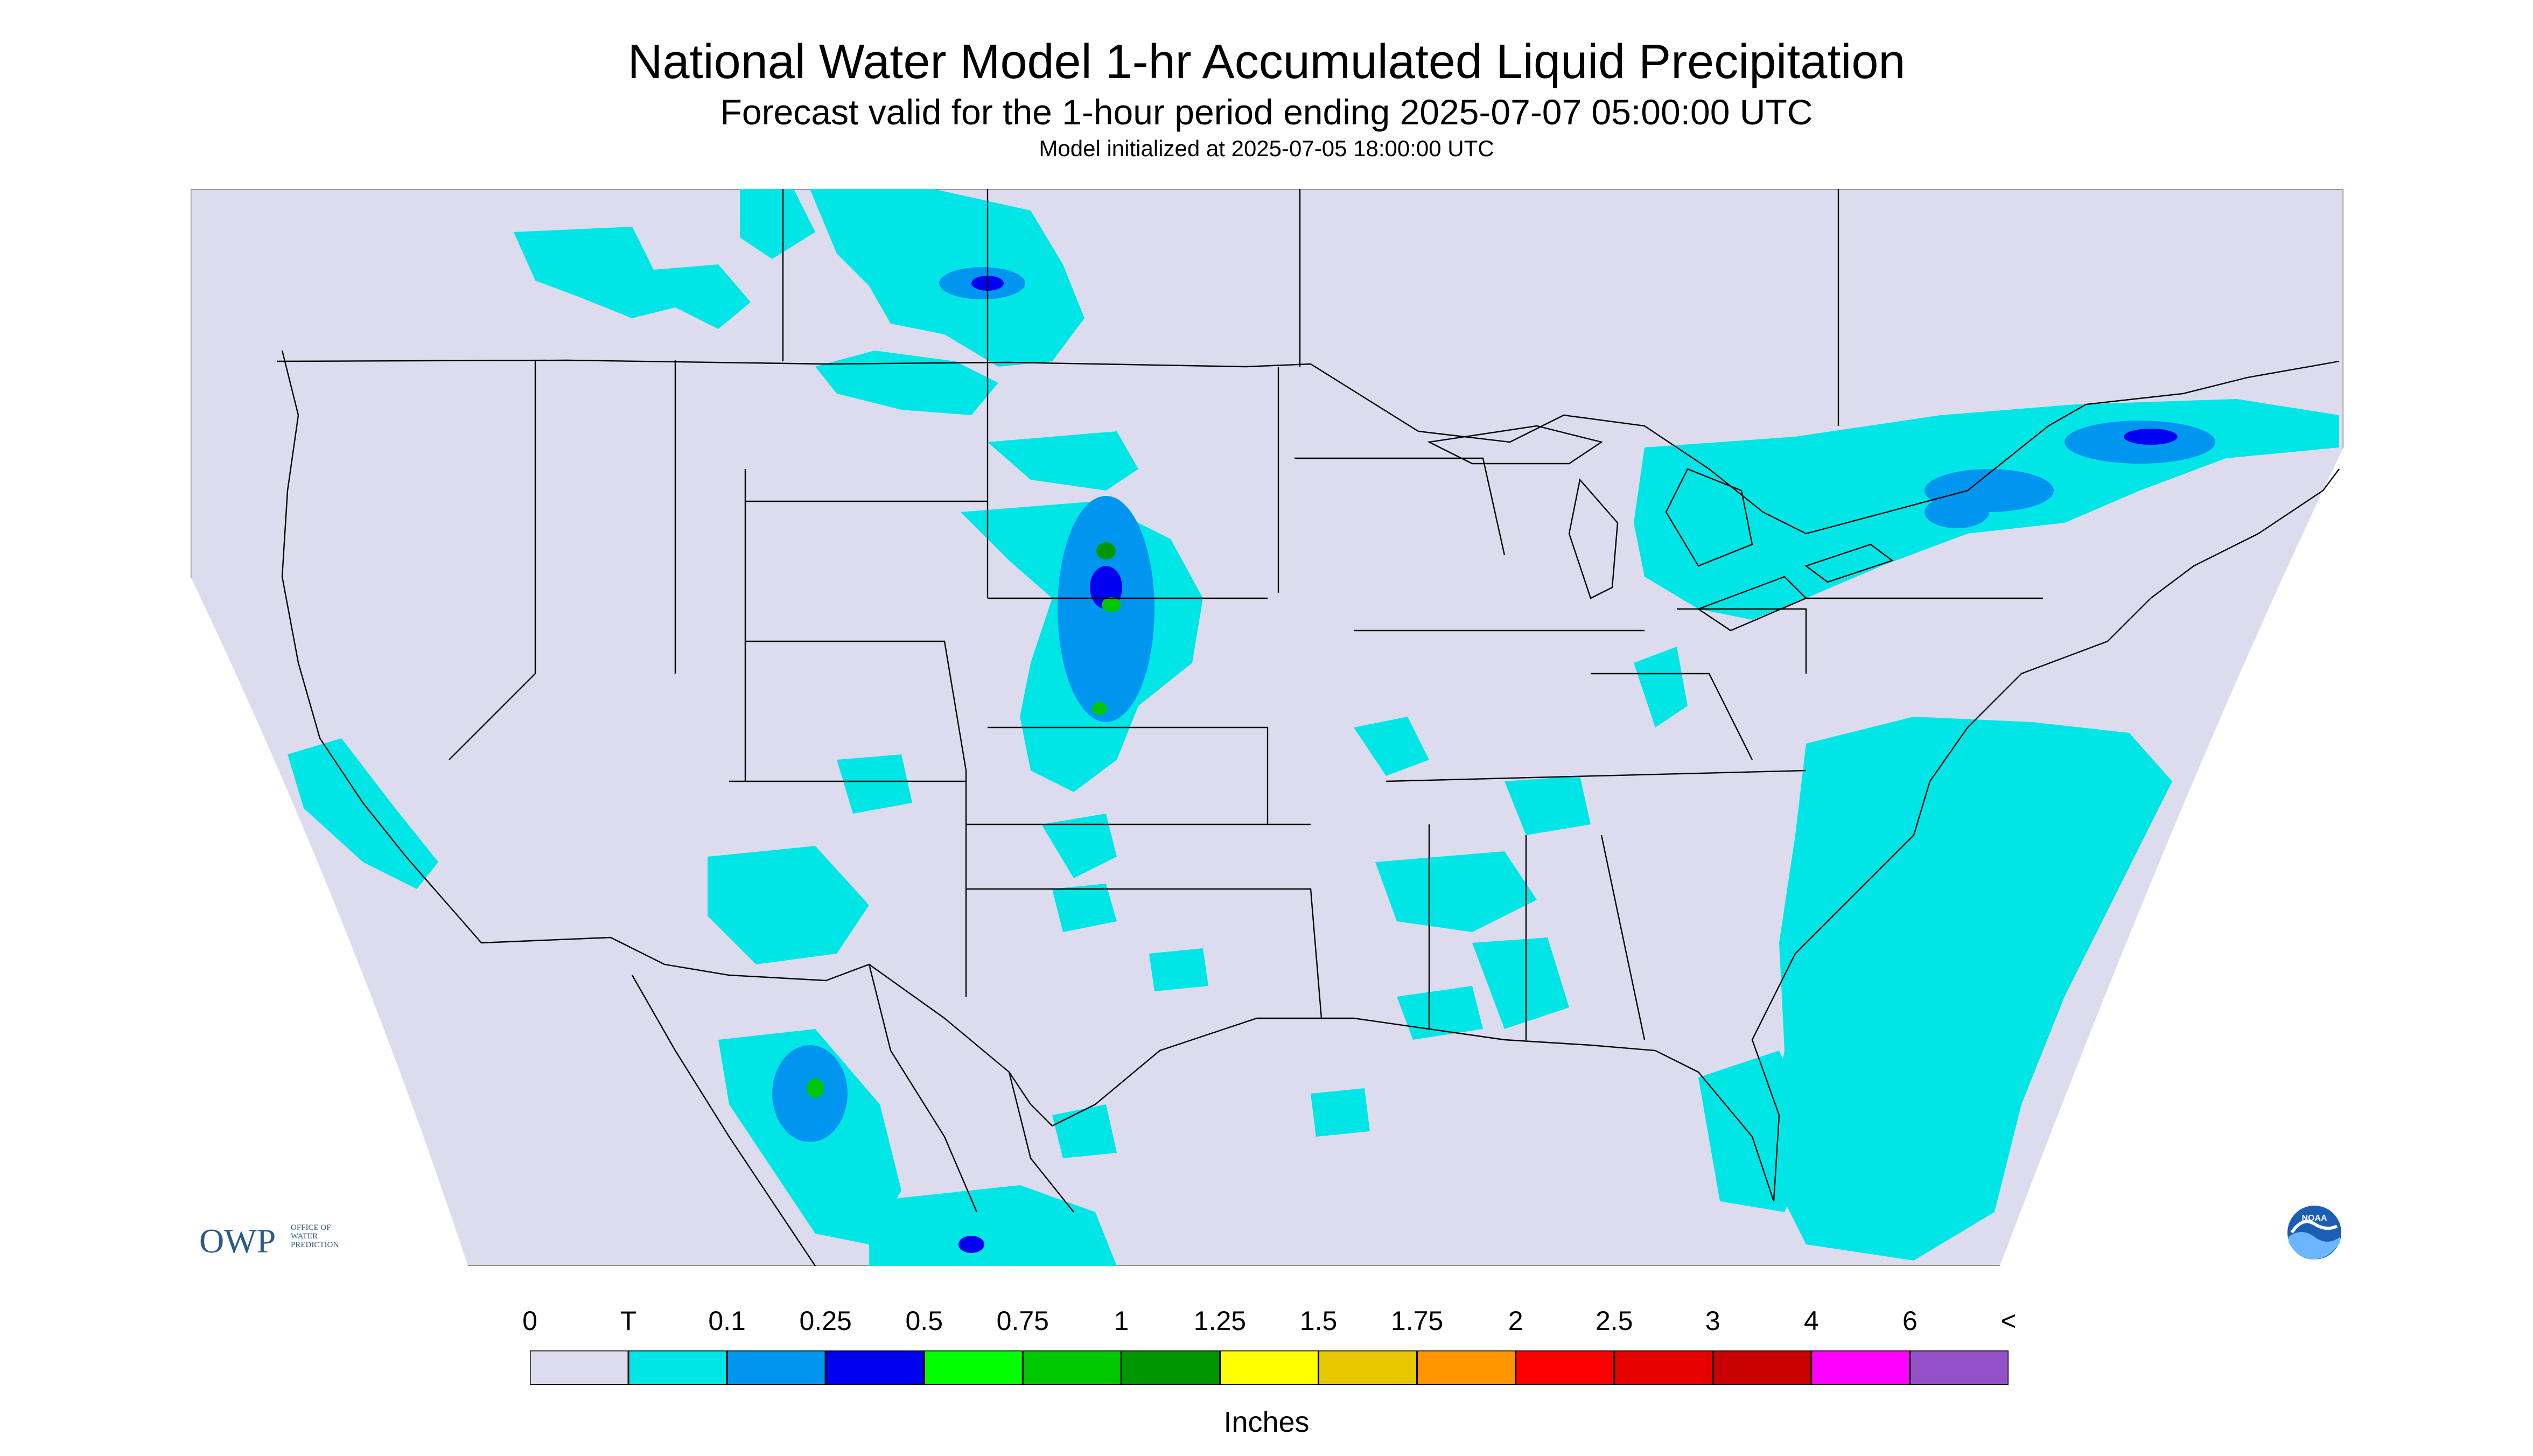  Describe the element at coordinates (238, 1241) in the screenshot. I see `owp-logo-text: OWP` at that location.